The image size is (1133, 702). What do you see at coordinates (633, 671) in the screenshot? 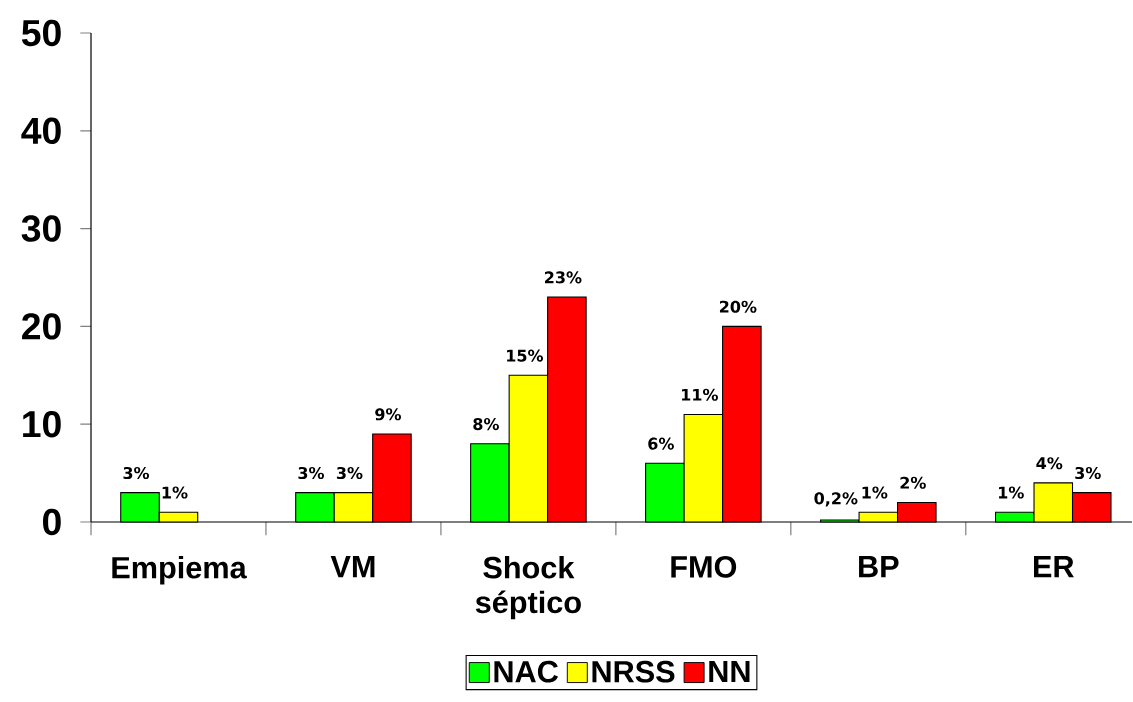
I see `legend-label: NRSS` at bounding box center [633, 671].